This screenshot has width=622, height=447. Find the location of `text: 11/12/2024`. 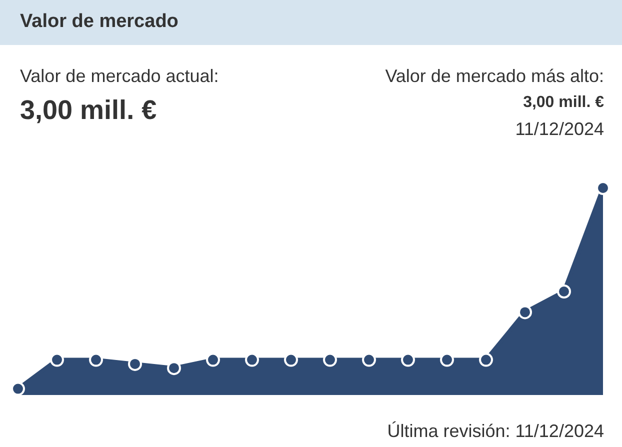

text: 11/12/2024 is located at coordinates (559, 129).